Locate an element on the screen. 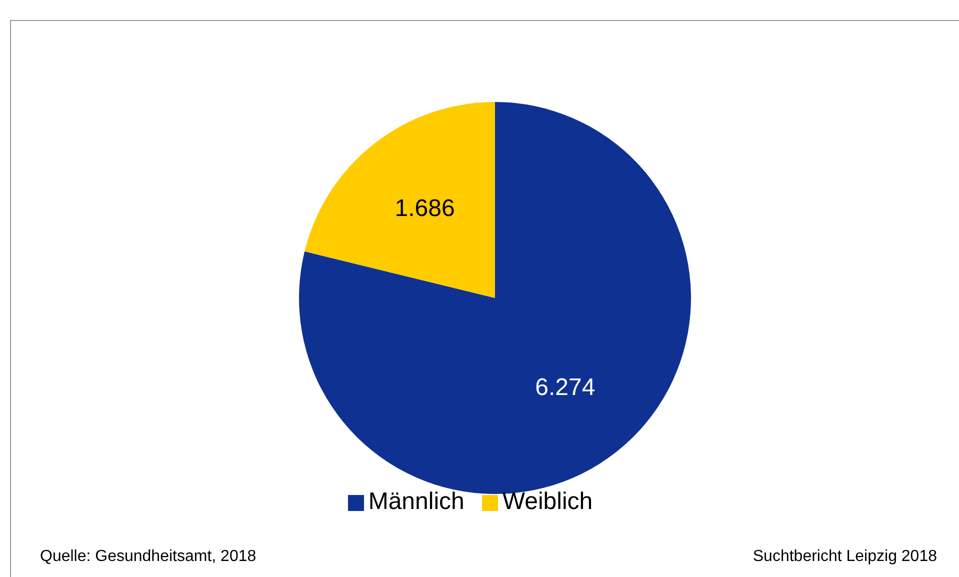 The height and width of the screenshot is (577, 959). data-label: 6.274 is located at coordinates (565, 387).